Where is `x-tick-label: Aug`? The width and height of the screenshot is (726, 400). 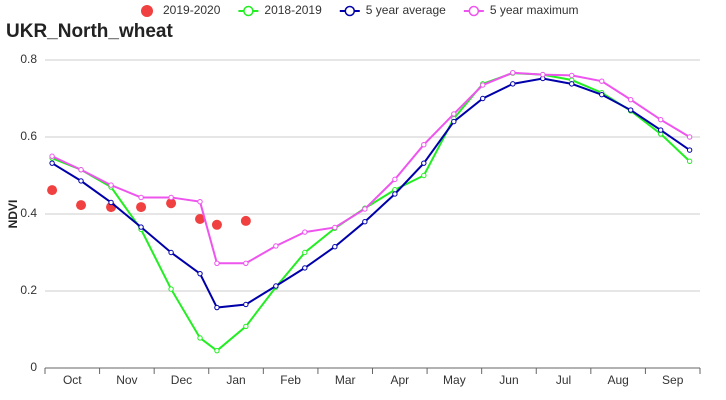
x-tick-label: Aug is located at coordinates (617, 380).